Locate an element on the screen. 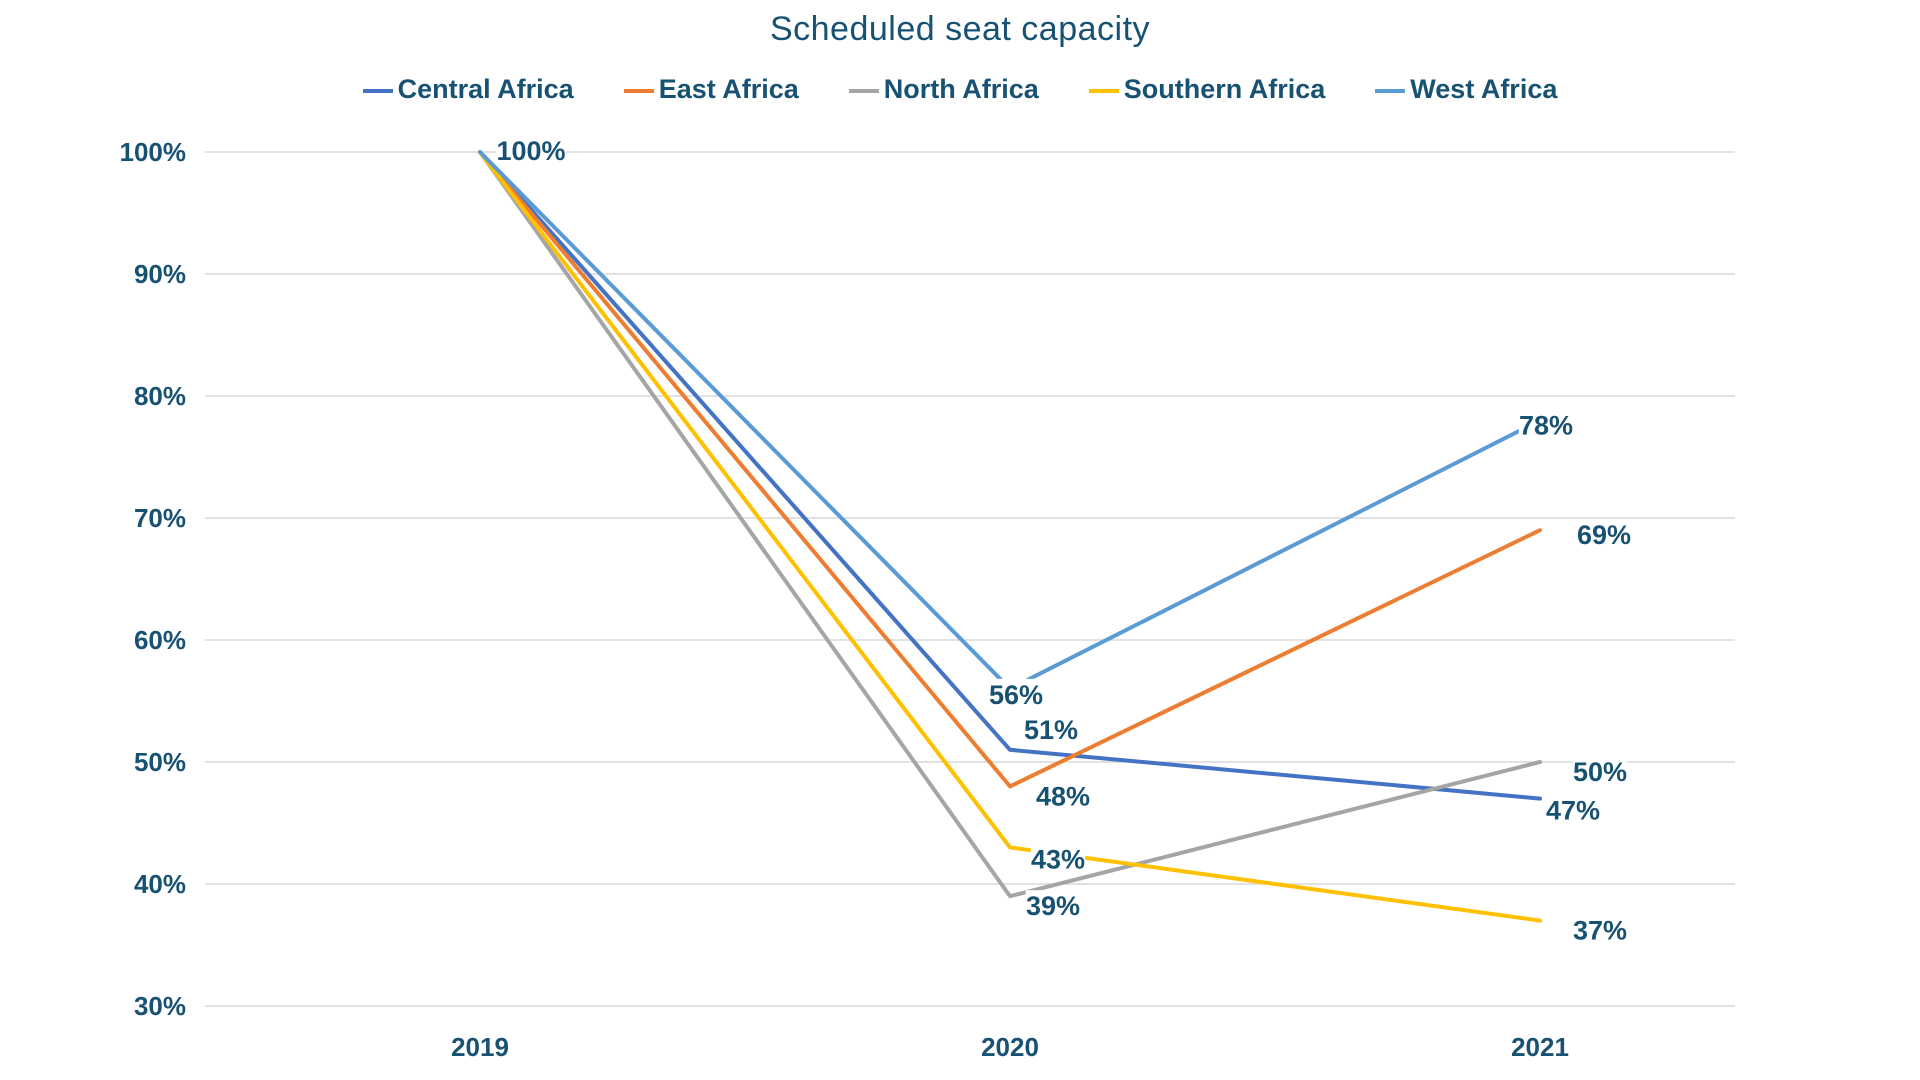 The height and width of the screenshot is (1080, 1920). legend-item-label: West Africa is located at coordinates (1484, 89).